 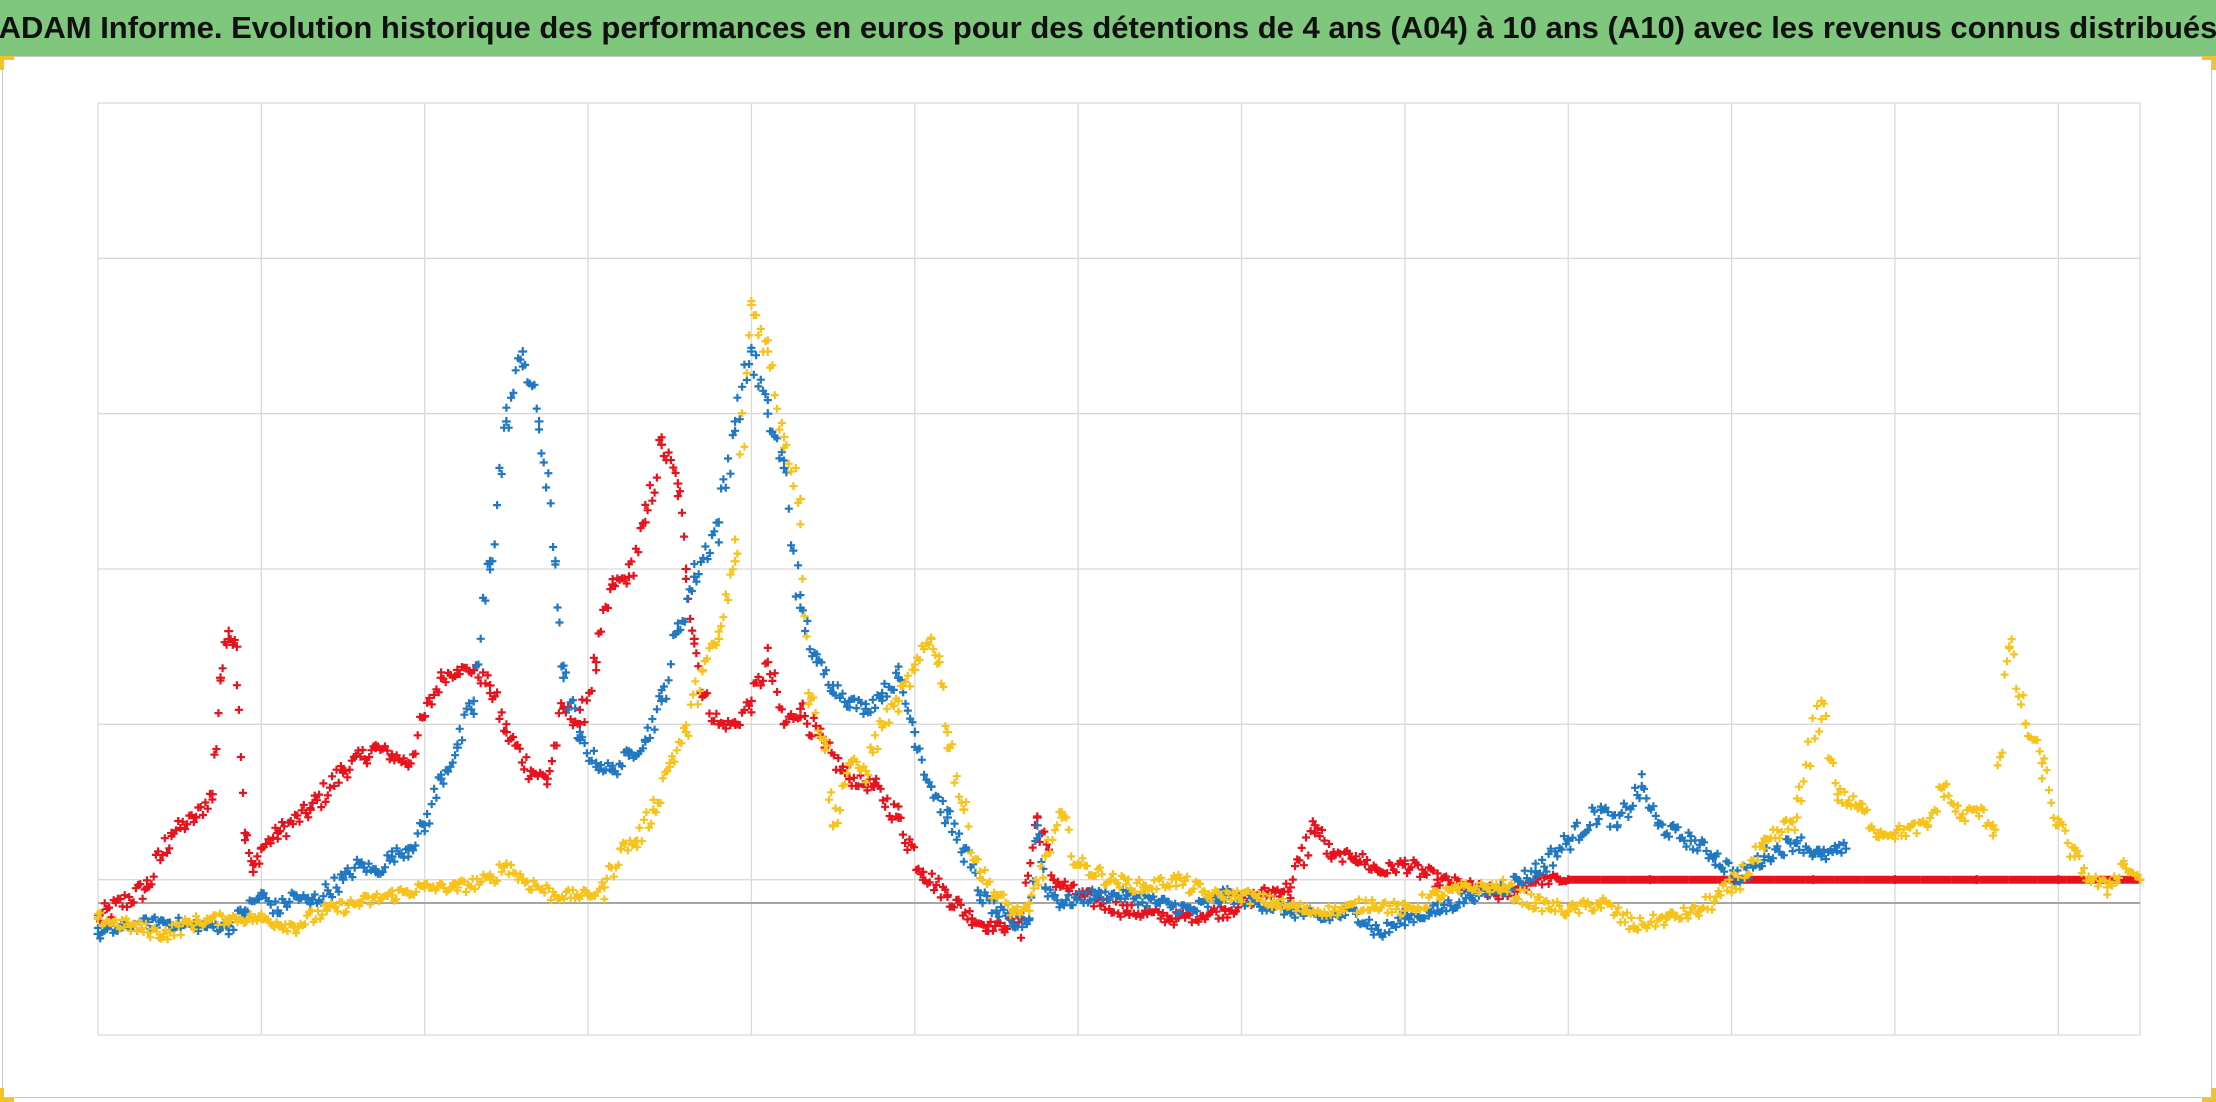 I want to click on frame-corner-top-right, so click(x=2209, y=63).